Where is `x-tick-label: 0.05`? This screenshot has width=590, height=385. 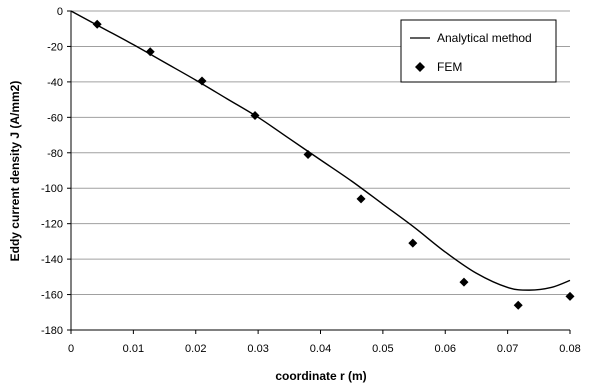 x-tick-label: 0.05 is located at coordinates (382, 349).